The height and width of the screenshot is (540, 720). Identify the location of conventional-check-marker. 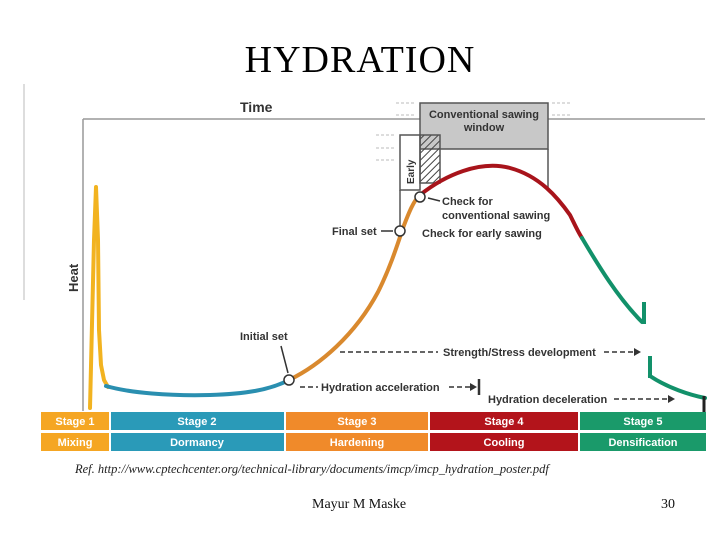
(420, 197).